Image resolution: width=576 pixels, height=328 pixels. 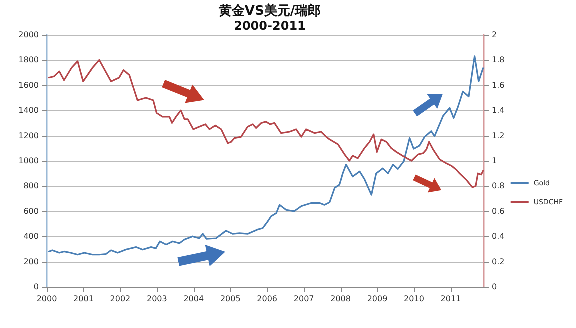 What do you see at coordinates (495, 287) in the screenshot?
I see `y2-tick-label: 0` at bounding box center [495, 287].